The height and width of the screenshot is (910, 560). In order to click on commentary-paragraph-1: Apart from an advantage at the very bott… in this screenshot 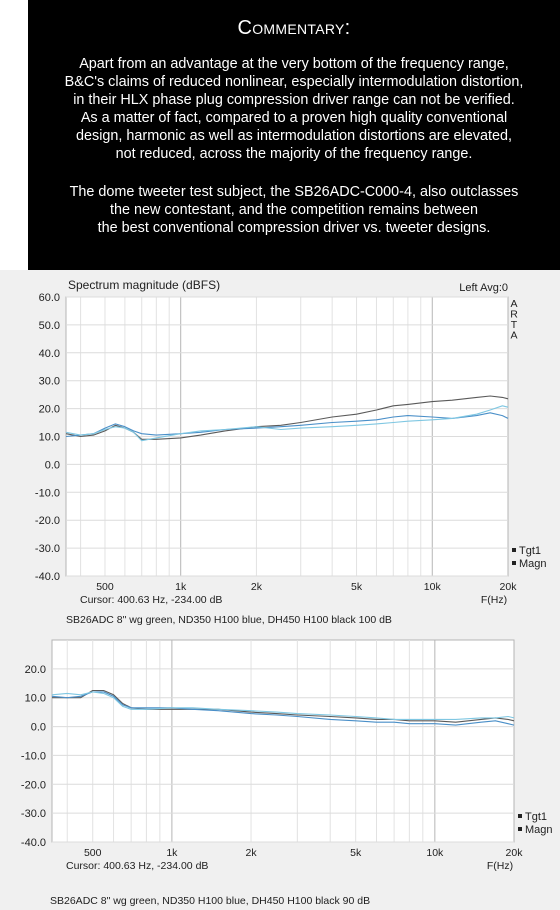, I will do `click(294, 109)`.